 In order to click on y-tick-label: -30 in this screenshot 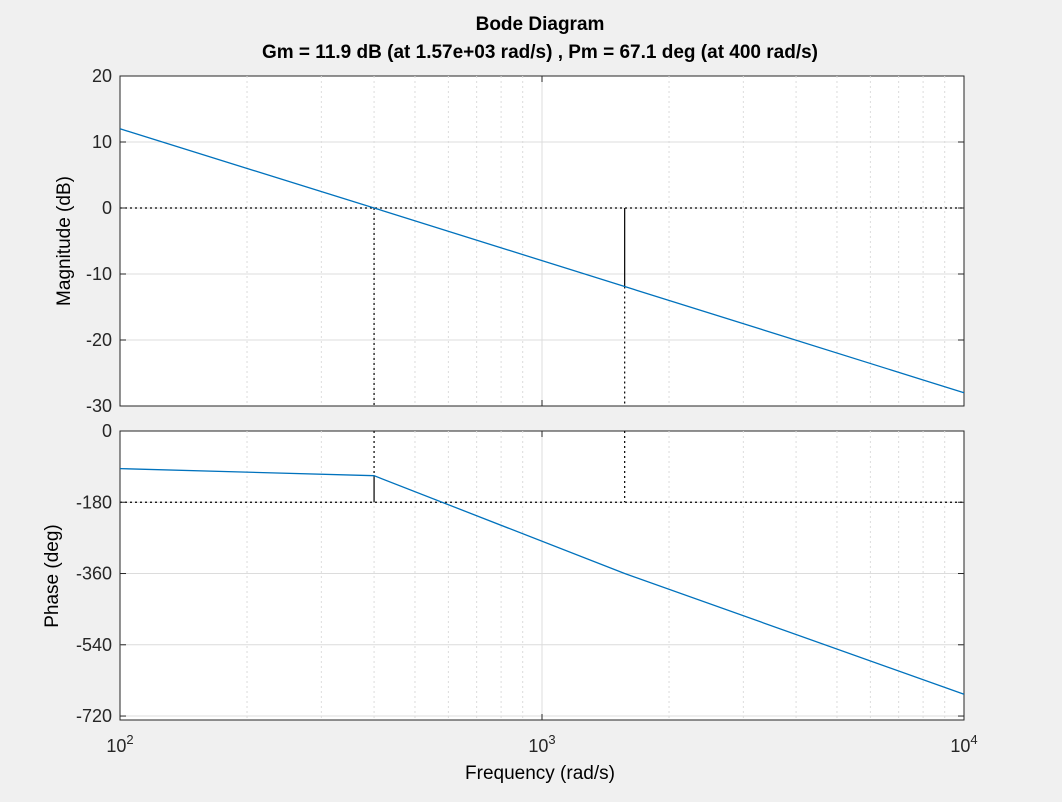, I will do `click(99, 406)`.